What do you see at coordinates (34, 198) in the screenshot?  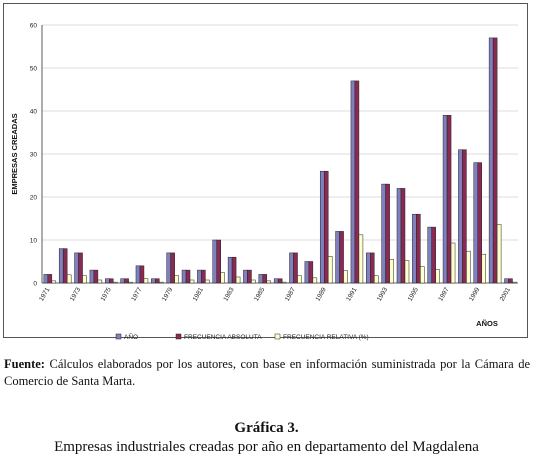 I see `y-tick-label: 20` at bounding box center [34, 198].